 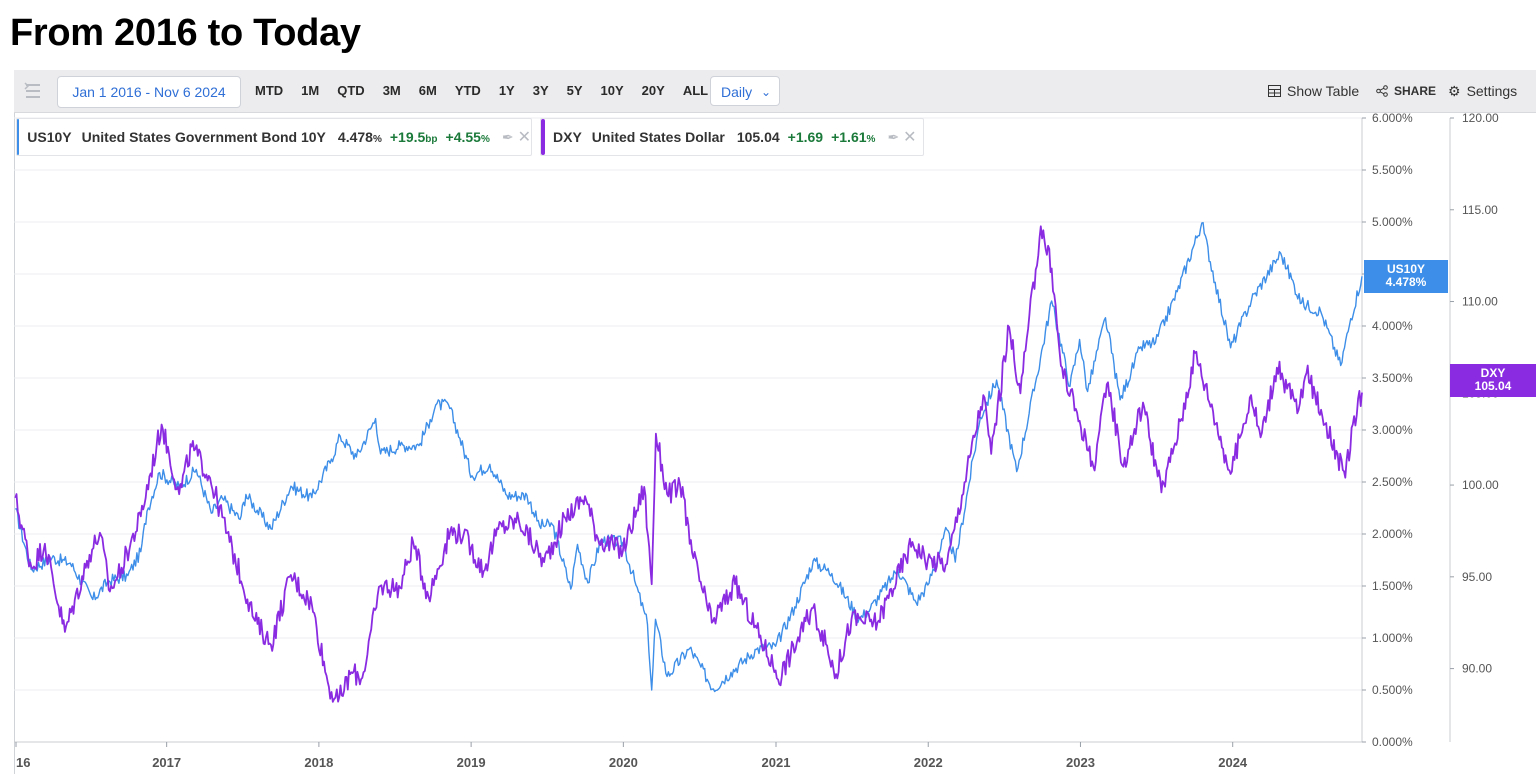 I want to click on show-table-label: Show Table, so click(x=1323, y=91).